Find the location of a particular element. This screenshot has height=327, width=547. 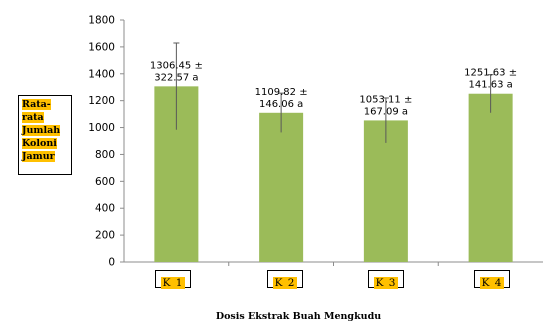

y-tick-label: 1200 is located at coordinates (101, 101).